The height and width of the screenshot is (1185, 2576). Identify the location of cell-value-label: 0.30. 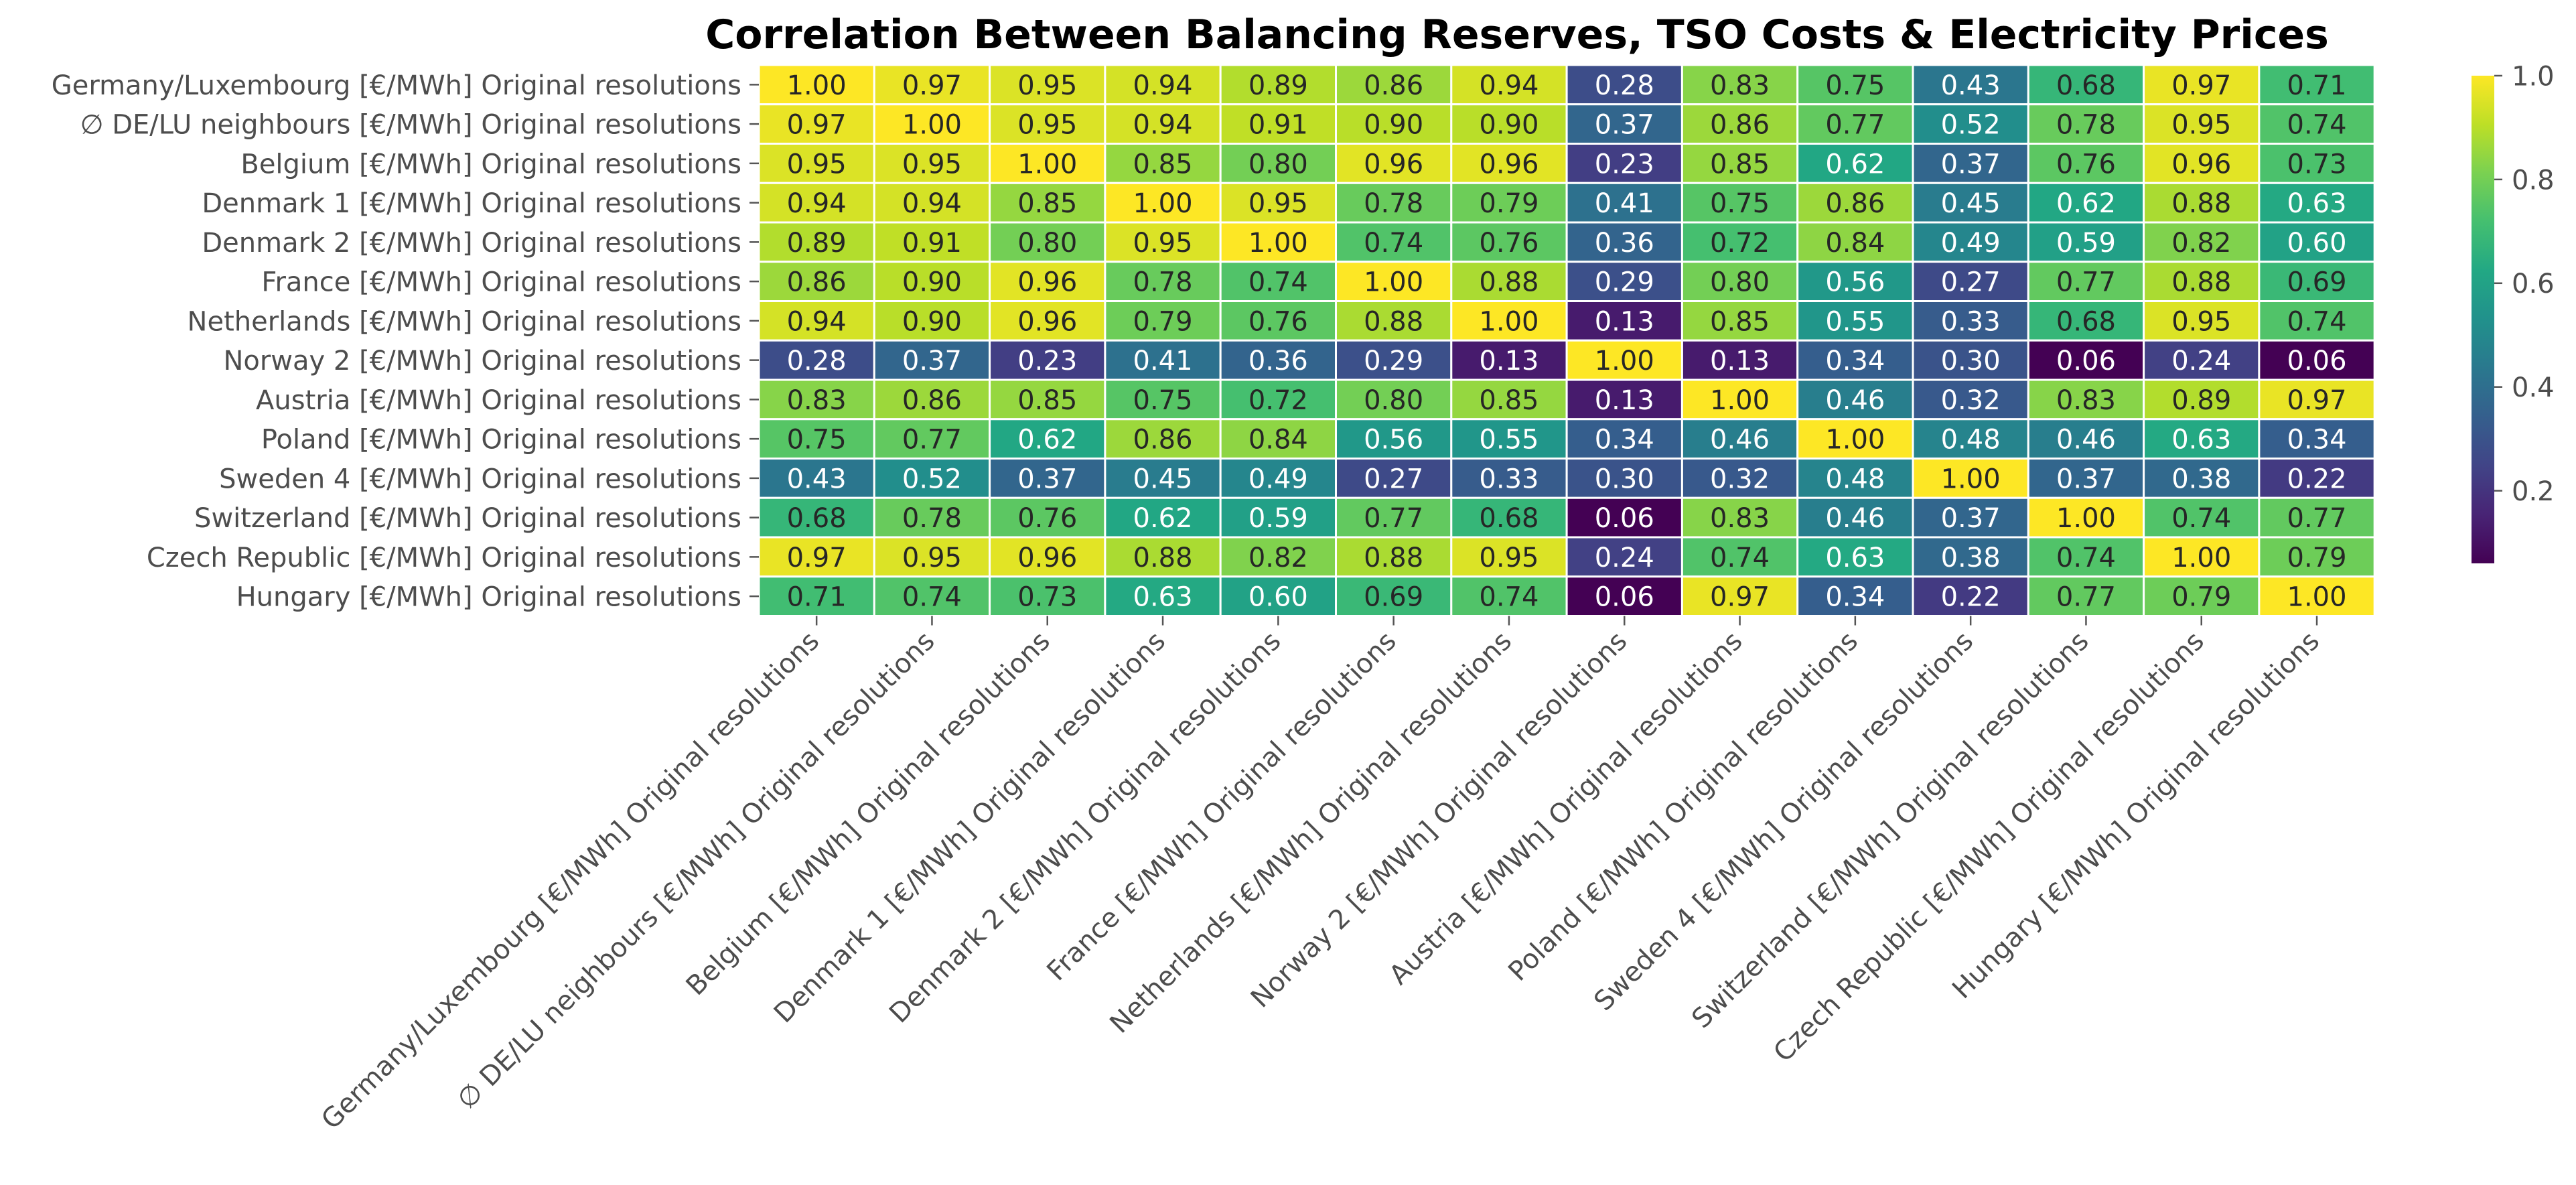
(1624, 479).